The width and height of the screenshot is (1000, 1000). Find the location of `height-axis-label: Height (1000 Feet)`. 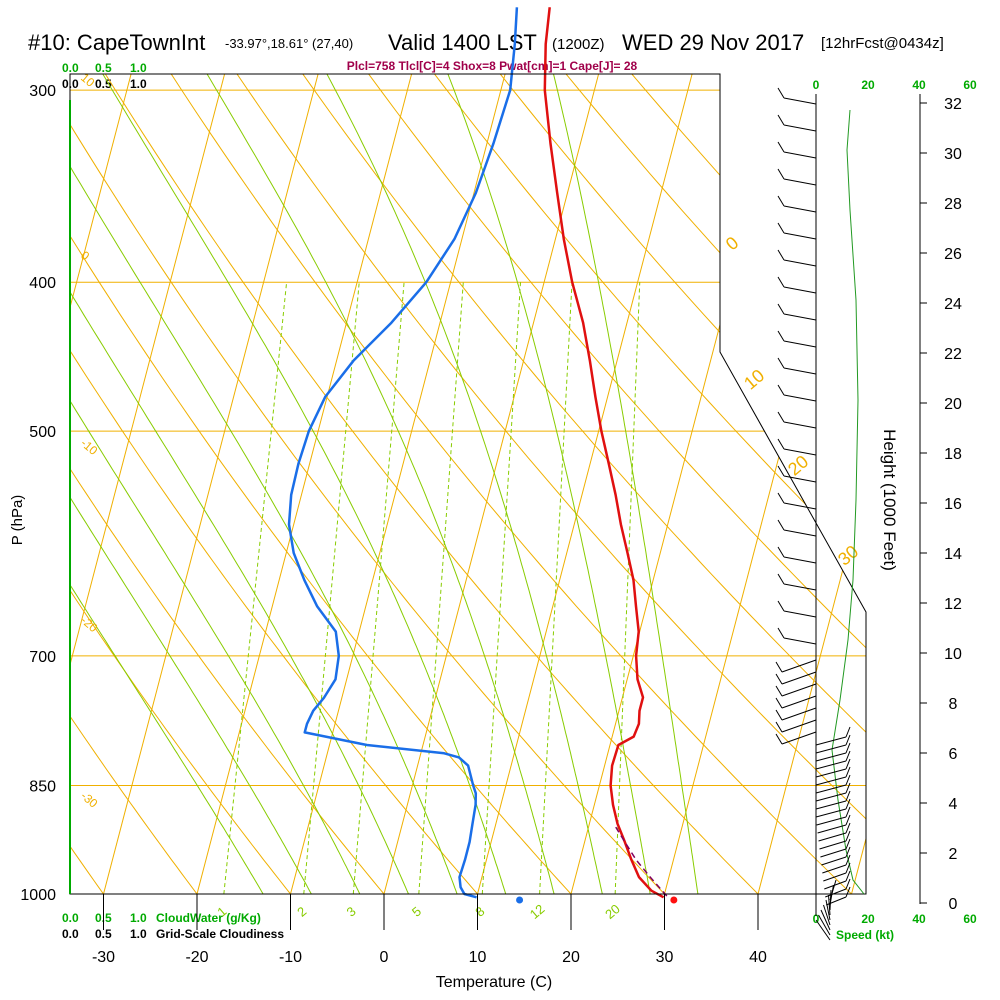

height-axis-label: Height (1000 Feet) is located at coordinates (889, 500).